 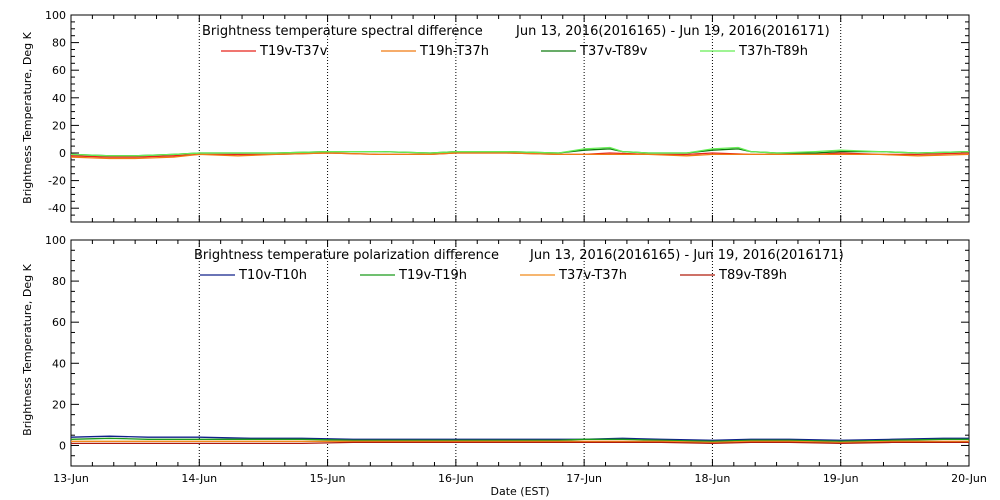 What do you see at coordinates (969, 478) in the screenshot?
I see `x-tick-label: 20-Jun` at bounding box center [969, 478].